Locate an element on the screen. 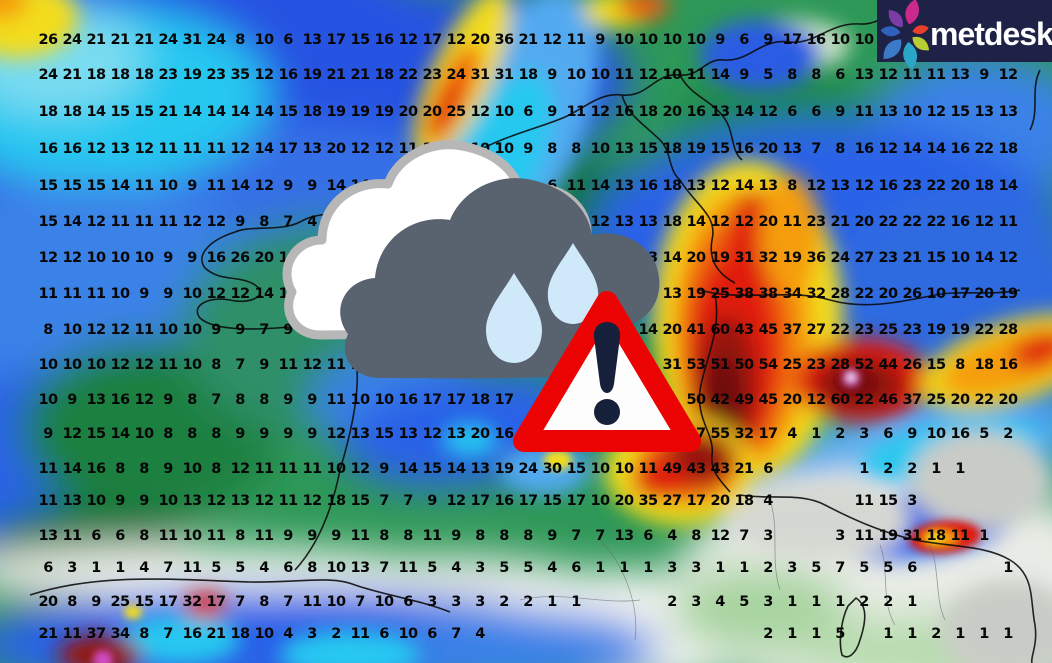 Image resolution: width=1052 pixels, height=663 pixels. admin-borders is located at coordinates (732, 570).